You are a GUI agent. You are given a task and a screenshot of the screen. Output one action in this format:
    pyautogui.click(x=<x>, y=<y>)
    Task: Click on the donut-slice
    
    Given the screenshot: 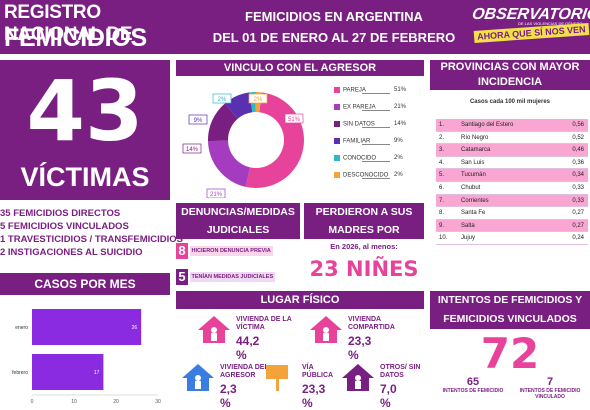 What is the action you would take?
    pyautogui.click(x=229, y=163)
    